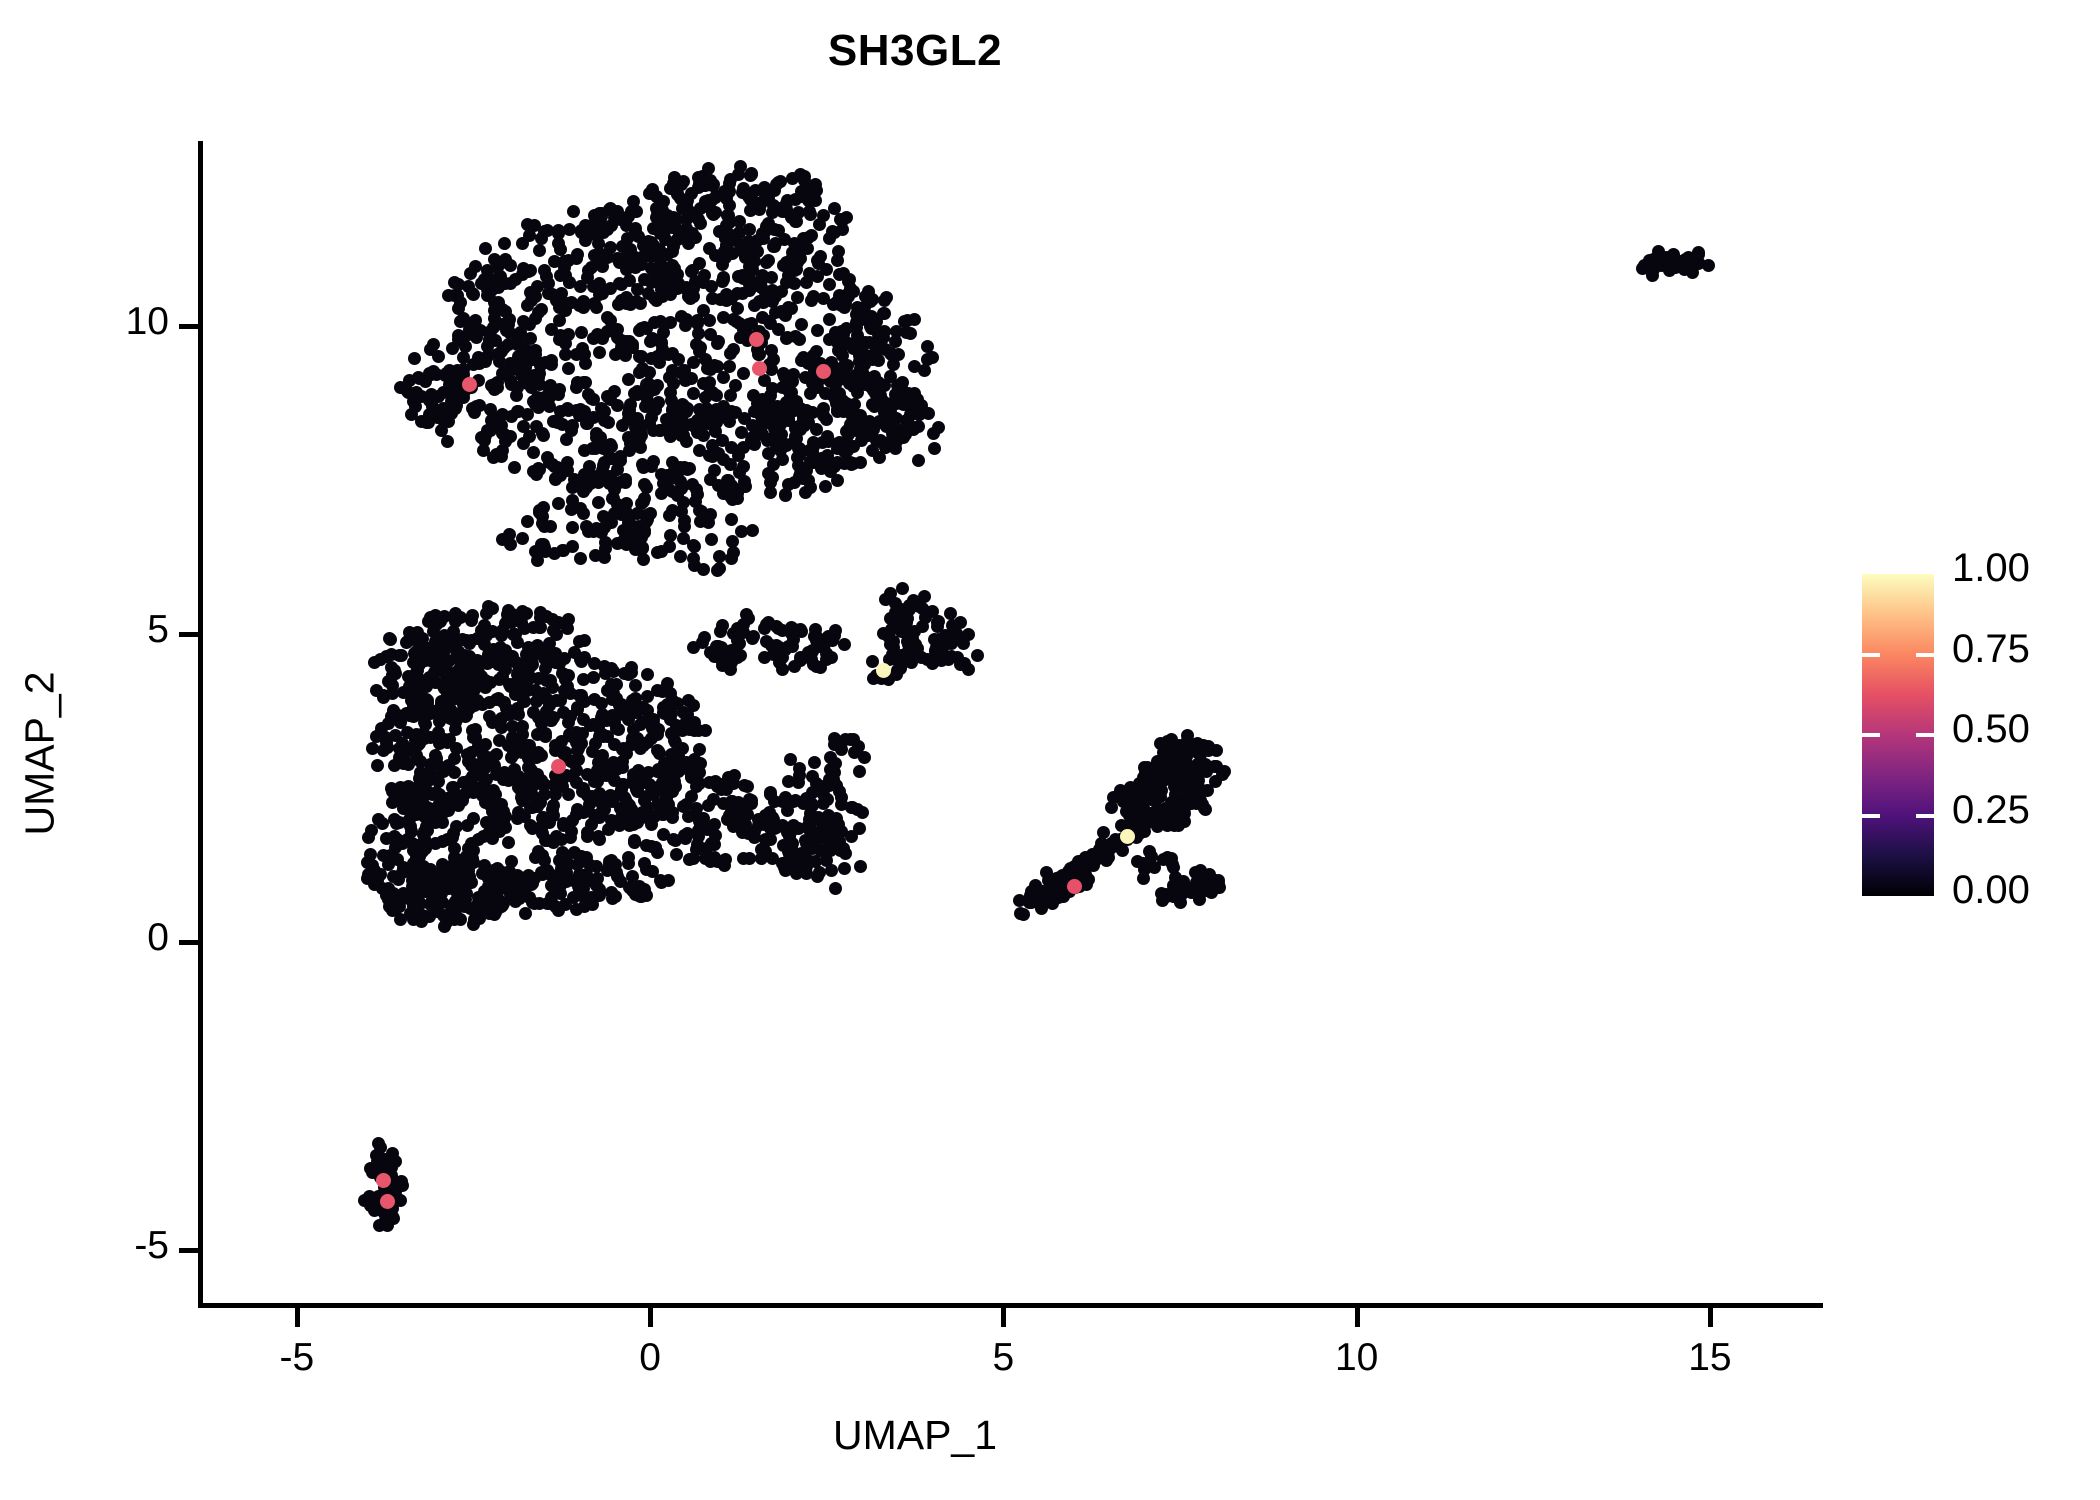 The width and height of the screenshot is (2100, 1500). What do you see at coordinates (1991, 729) in the screenshot?
I see `colorbar-tick-label: 0.50` at bounding box center [1991, 729].